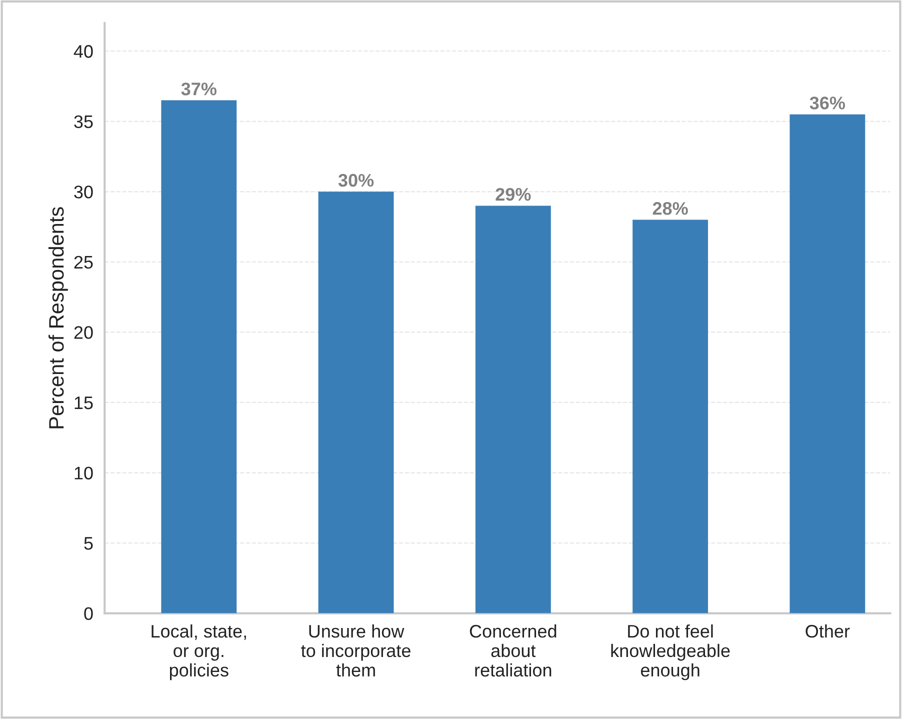 The image size is (902, 719). What do you see at coordinates (670, 652) in the screenshot?
I see `x-tick-label: Do not feel knowledgeable enough` at bounding box center [670, 652].